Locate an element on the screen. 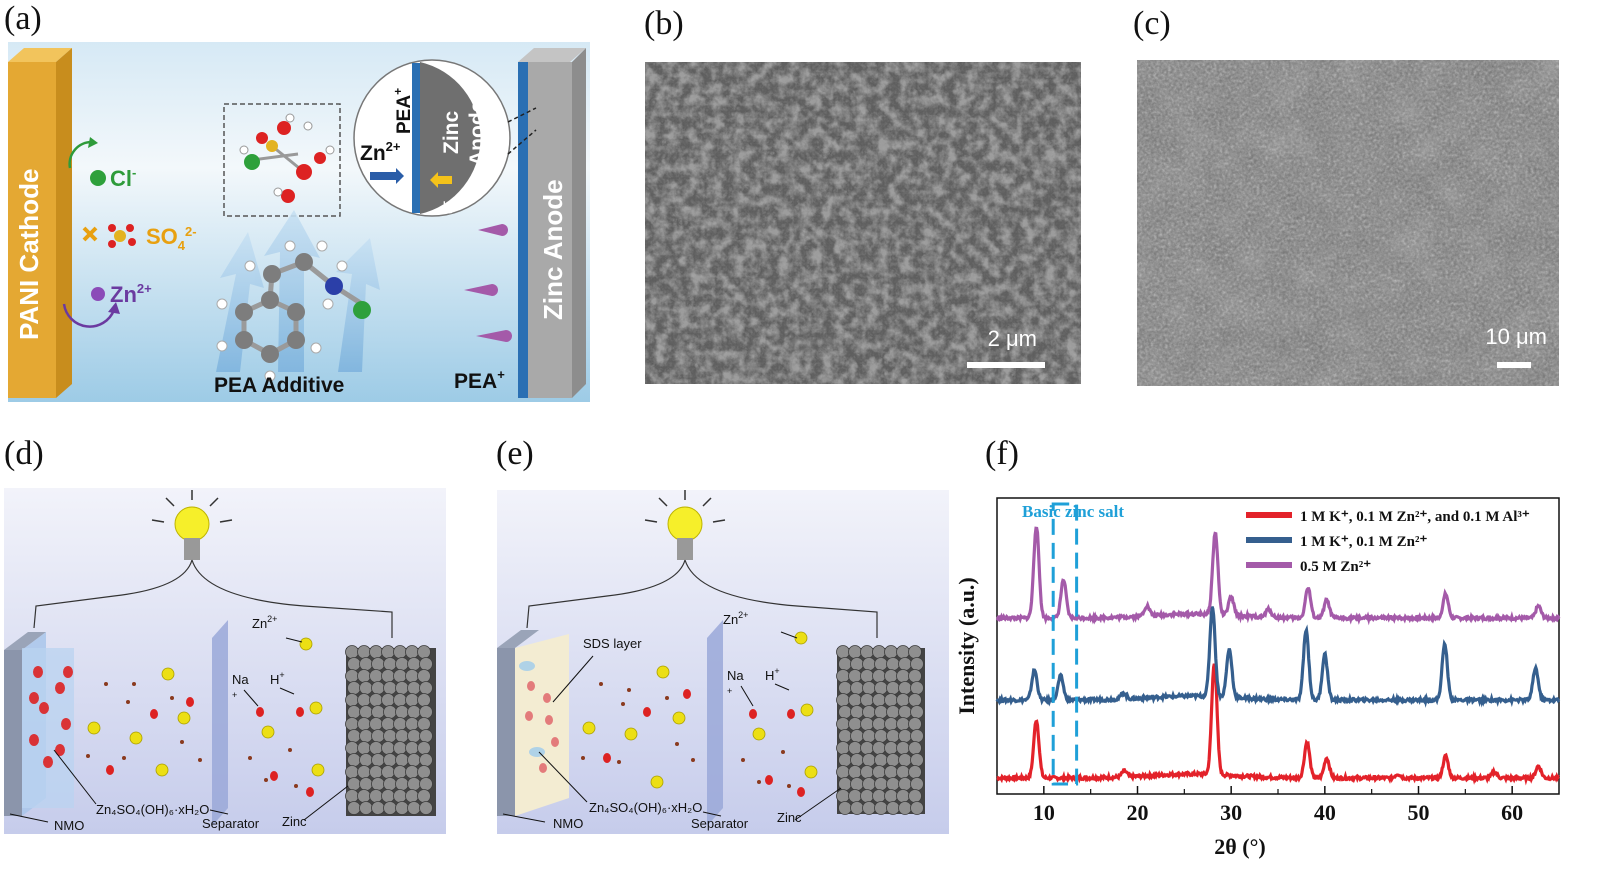  pea-adsorption-arrows is located at coordinates (298, 291).